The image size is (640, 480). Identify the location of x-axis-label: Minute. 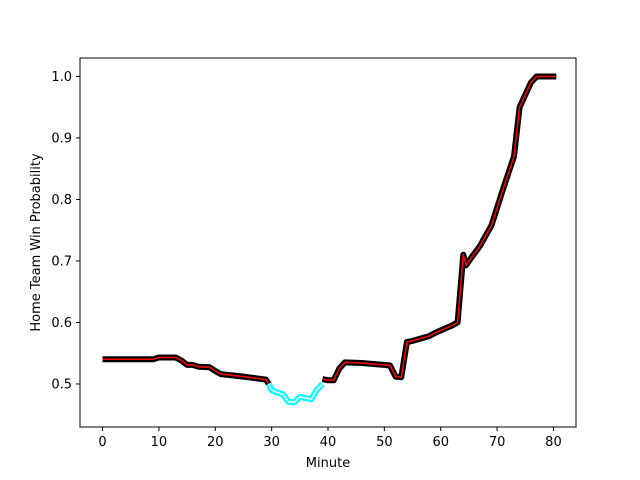
(328, 463).